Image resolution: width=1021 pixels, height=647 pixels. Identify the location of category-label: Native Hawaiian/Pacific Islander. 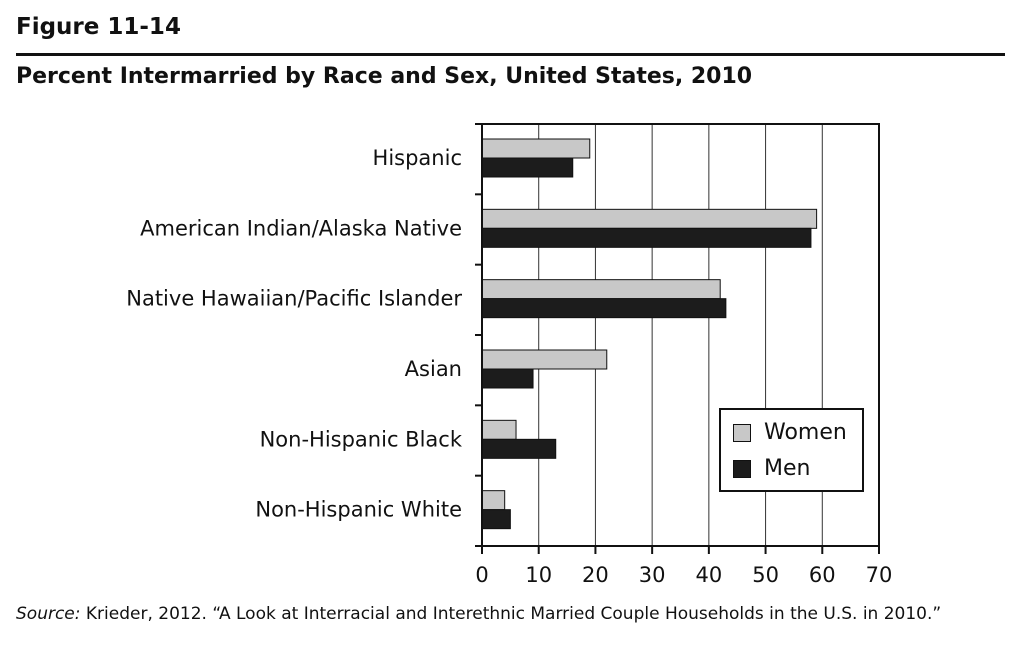
(294, 299).